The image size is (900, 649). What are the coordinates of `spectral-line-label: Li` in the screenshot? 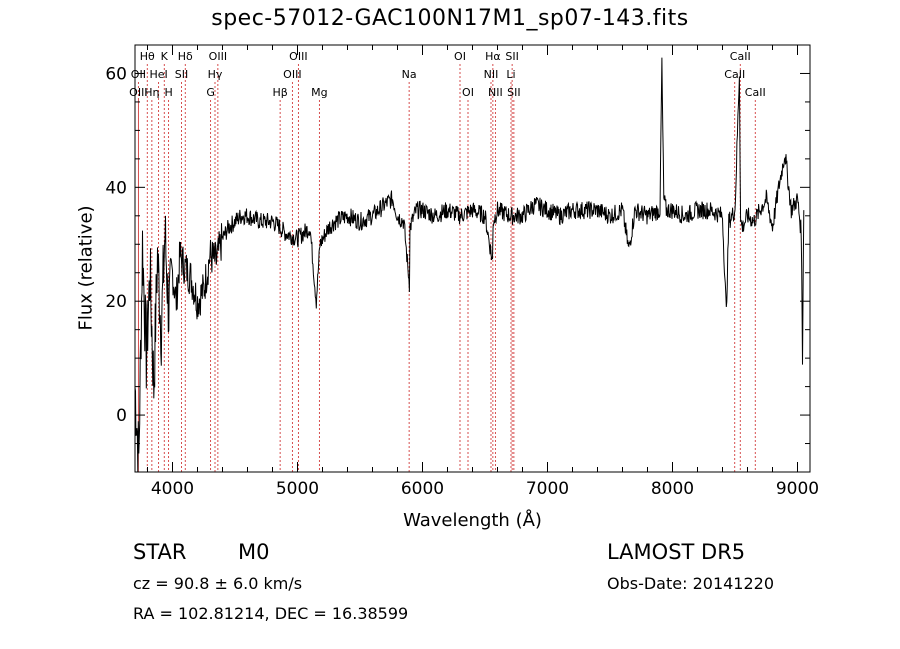 It's located at (510, 74).